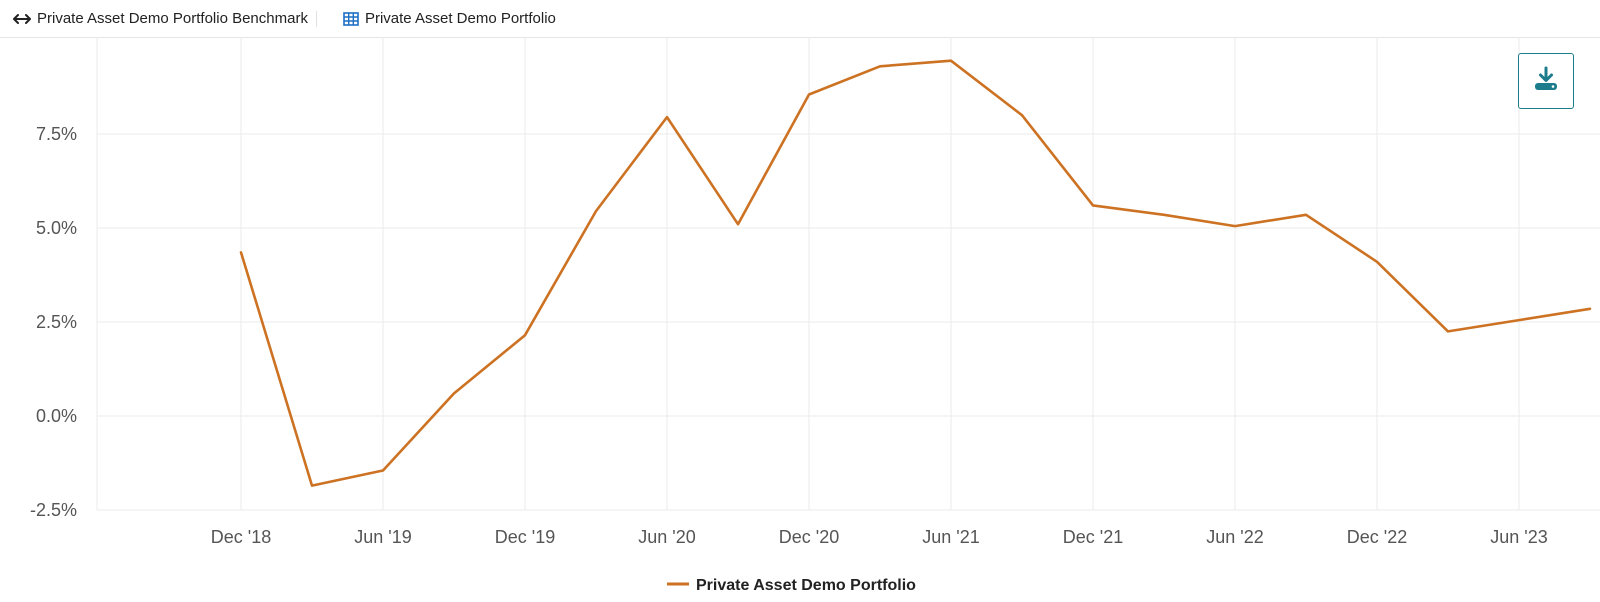 This screenshot has height=602, width=1600. Describe the element at coordinates (1518, 537) in the screenshot. I see `x-tick-label: Jun '23` at that location.